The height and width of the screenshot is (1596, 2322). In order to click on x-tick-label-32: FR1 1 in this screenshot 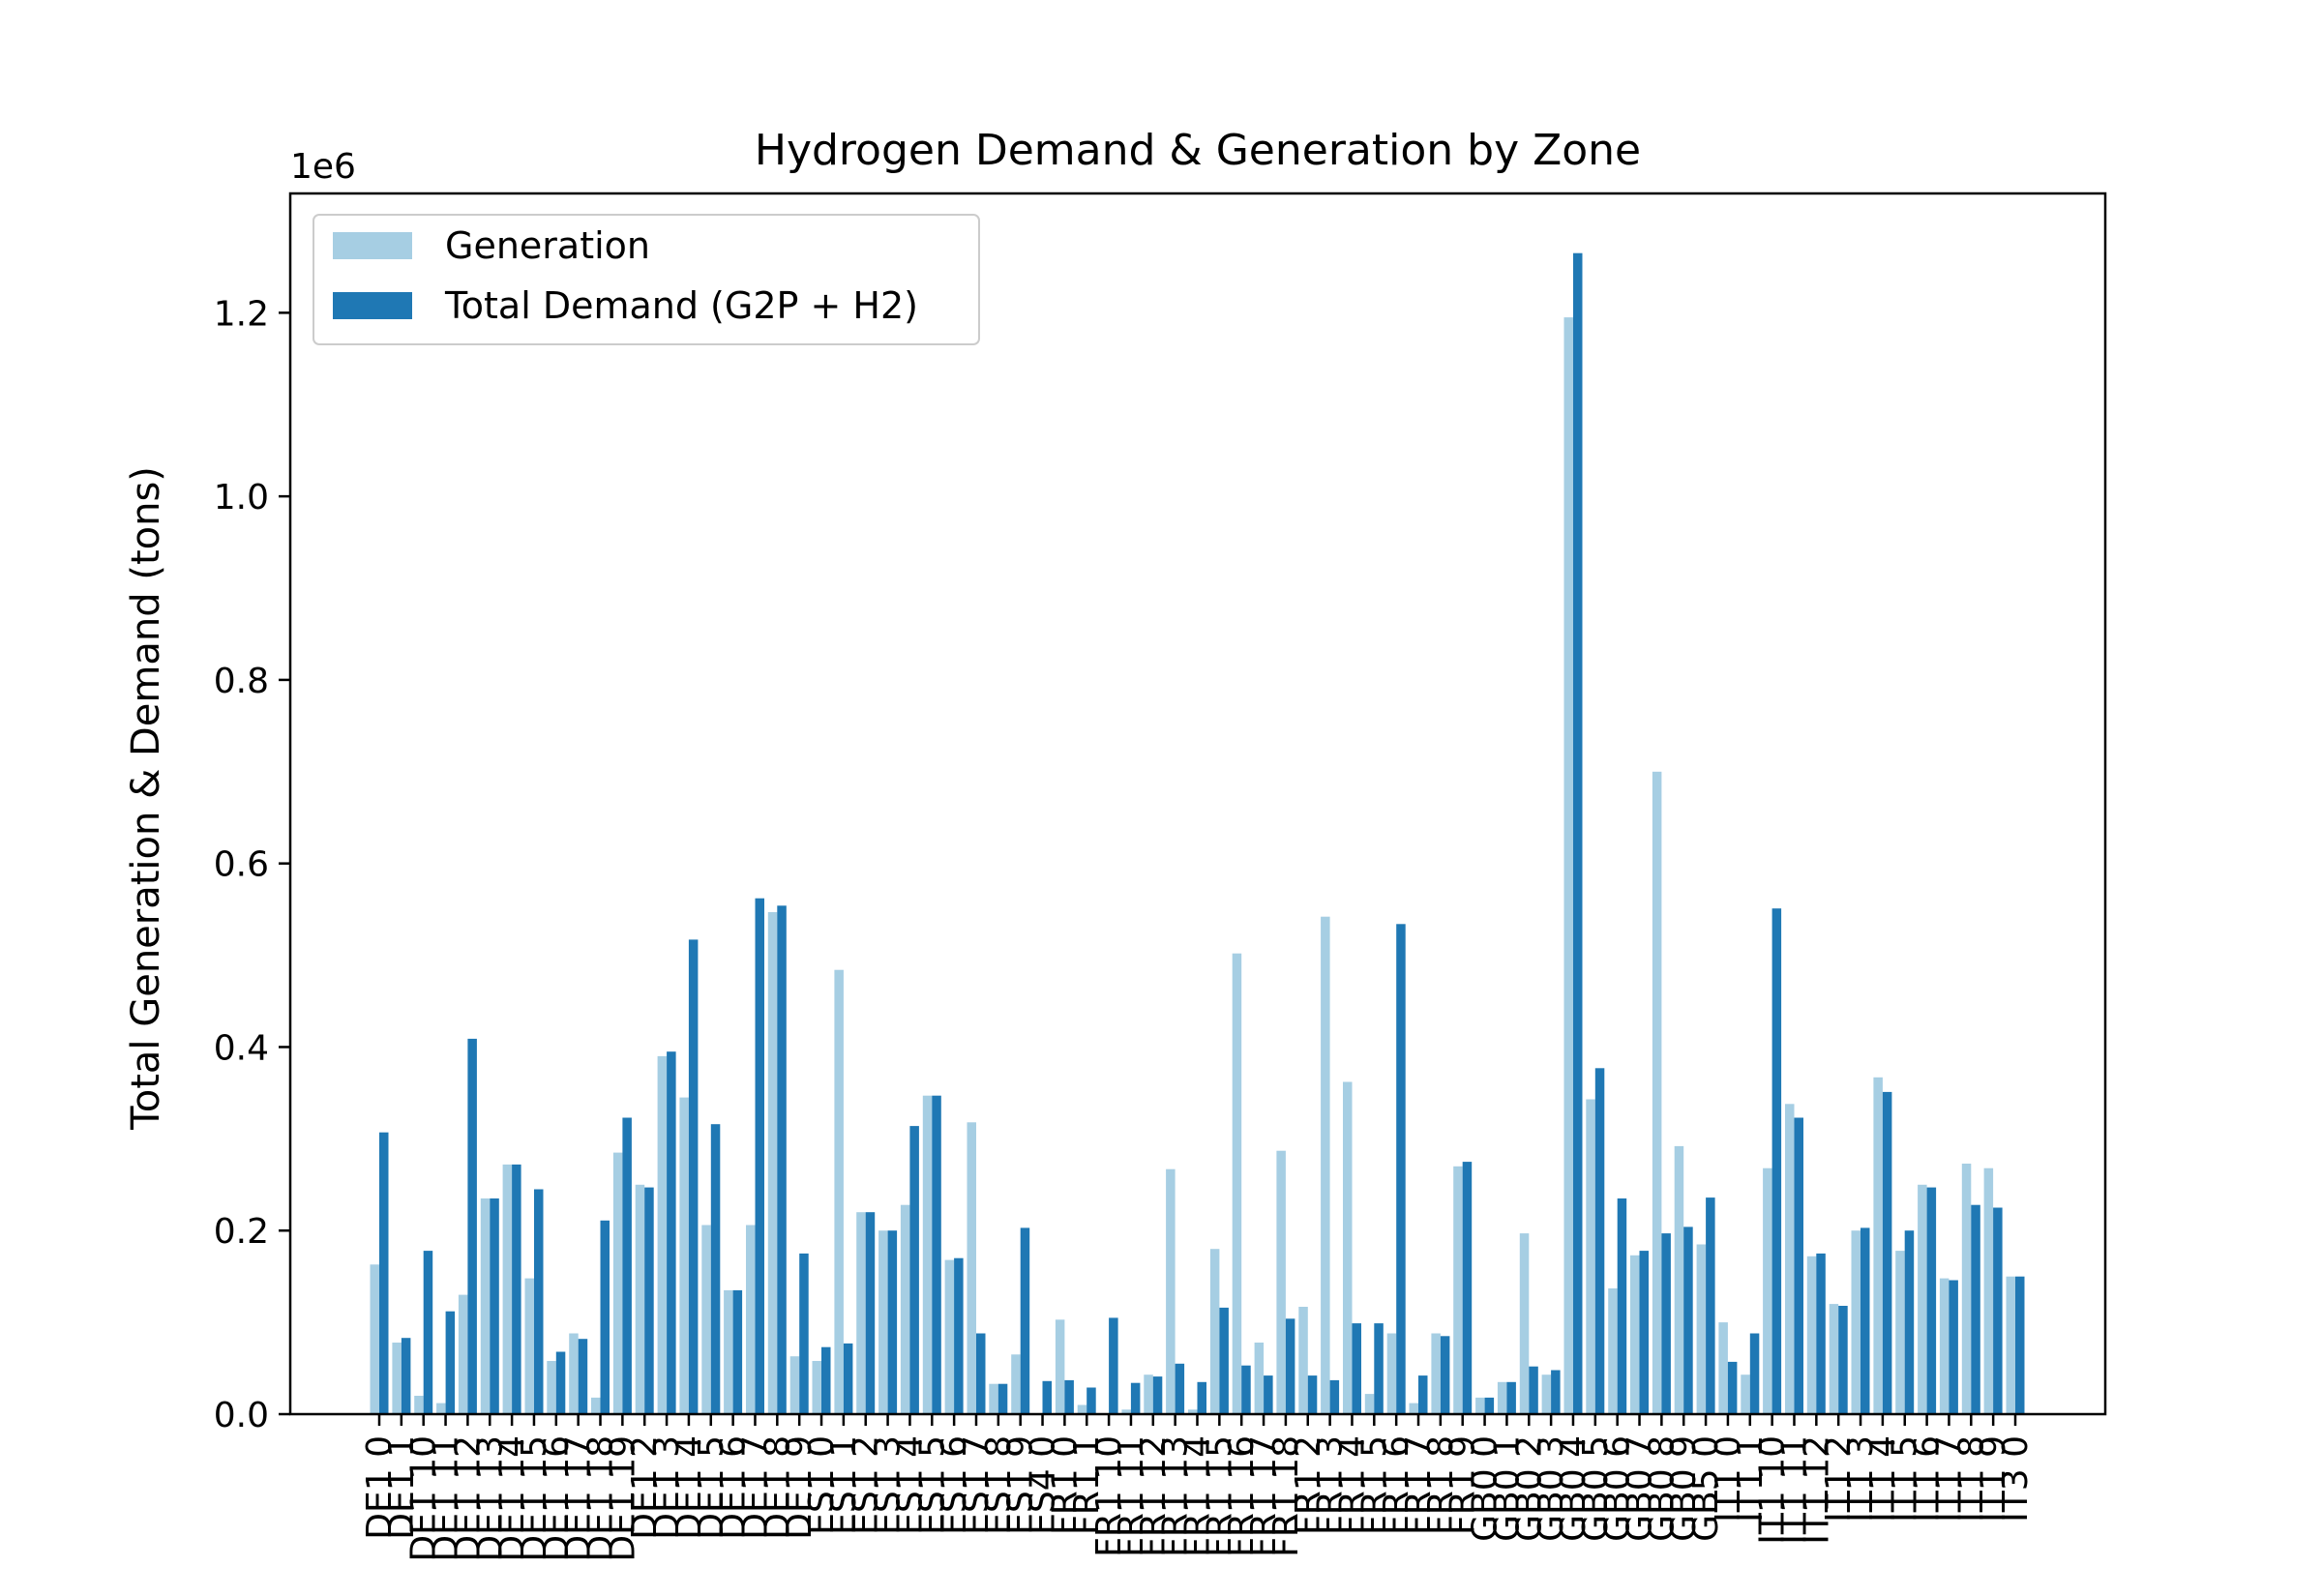, I will do `click(1087, 1485)`.